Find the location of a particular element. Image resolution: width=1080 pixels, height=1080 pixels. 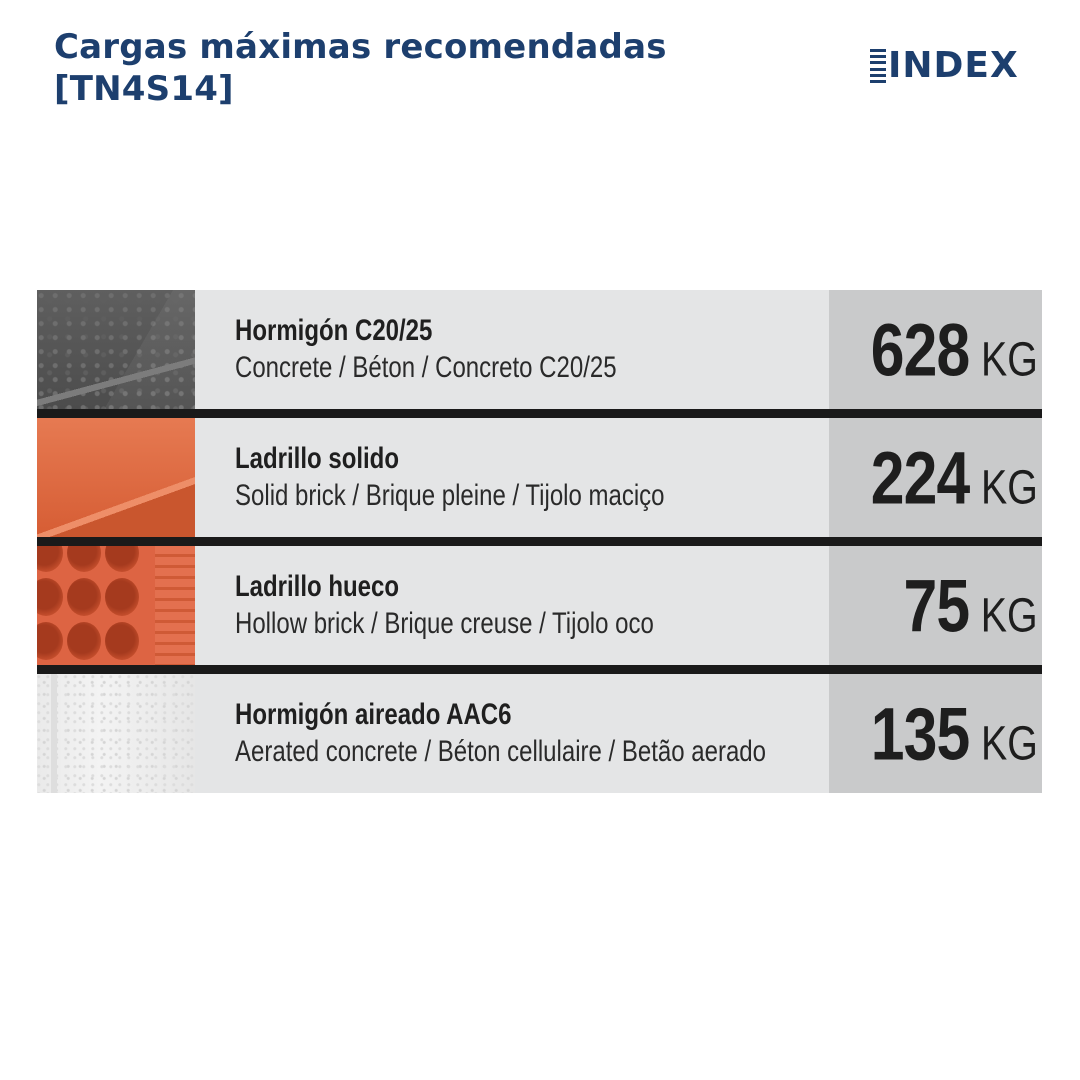

material-name: Ladrillo solido is located at coordinates (317, 458).